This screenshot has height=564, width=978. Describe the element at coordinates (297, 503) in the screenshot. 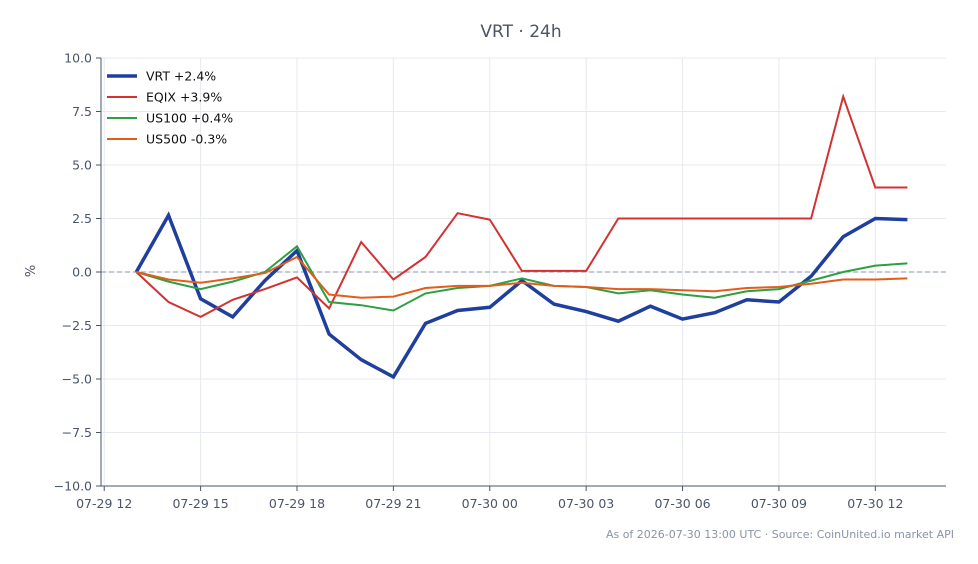

I see `x-tick-label: 07-29 18` at that location.